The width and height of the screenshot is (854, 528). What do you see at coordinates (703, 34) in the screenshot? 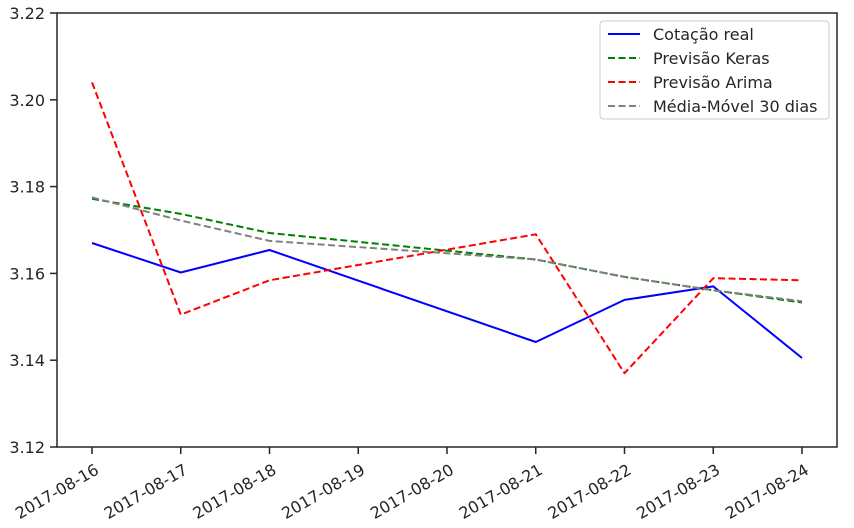
I see `legend-label: Cotação real` at bounding box center [703, 34].